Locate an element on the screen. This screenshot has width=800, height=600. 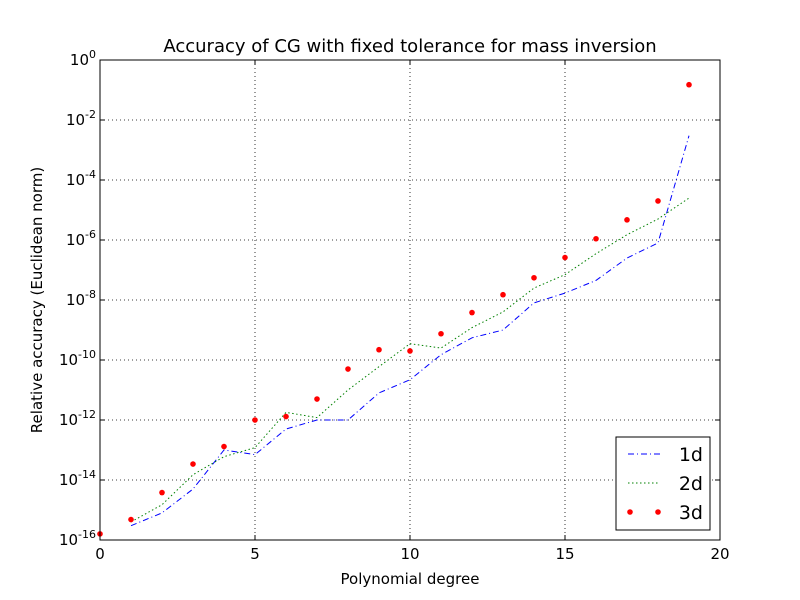
y-tick-label: 10⁻¹⁴ is located at coordinates (77, 478).